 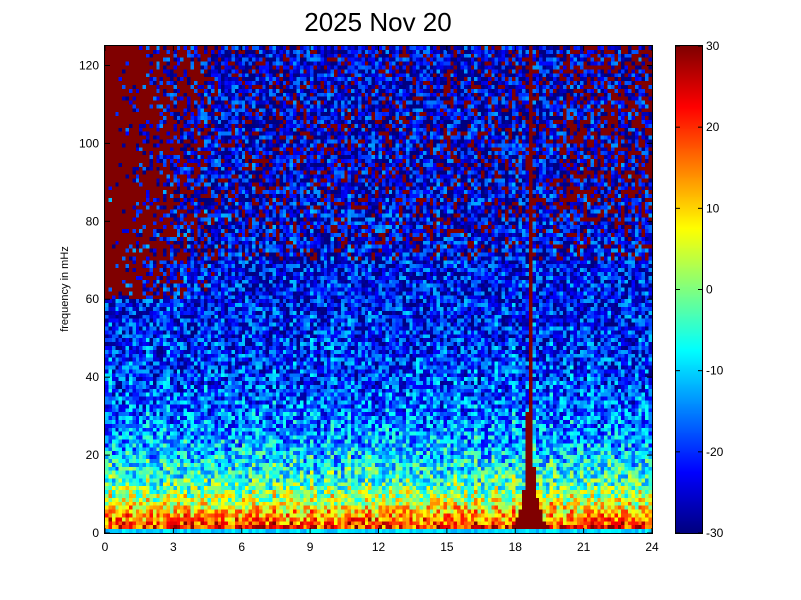 I want to click on y-tick-label: 20, so click(x=93, y=455).